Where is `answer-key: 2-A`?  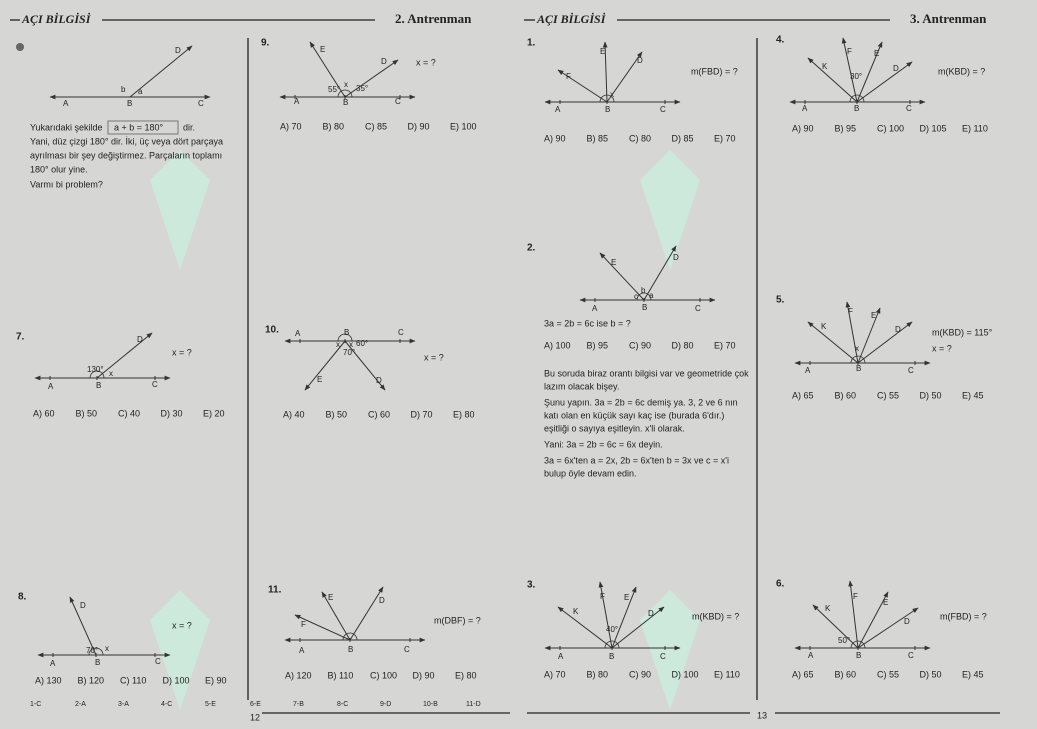 answer-key: 2-A is located at coordinates (80, 704).